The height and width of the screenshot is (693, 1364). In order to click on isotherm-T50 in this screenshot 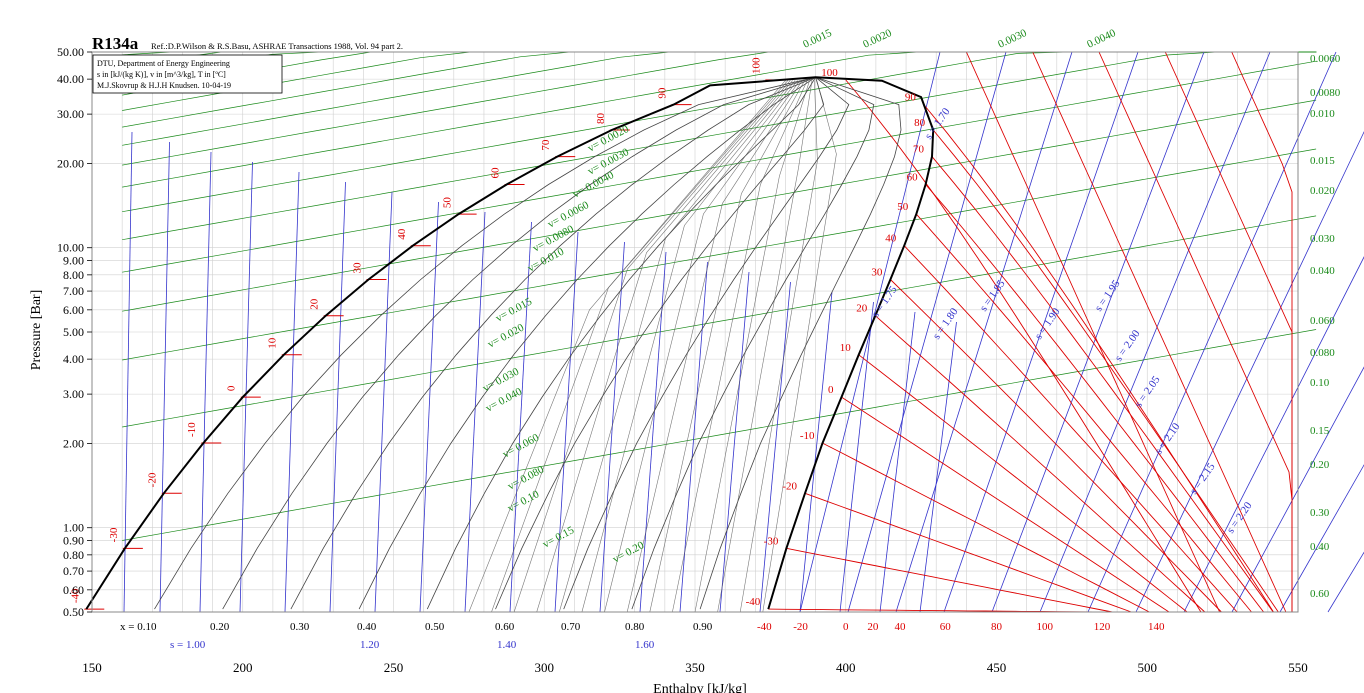, I will do `click(1083, 413)`.